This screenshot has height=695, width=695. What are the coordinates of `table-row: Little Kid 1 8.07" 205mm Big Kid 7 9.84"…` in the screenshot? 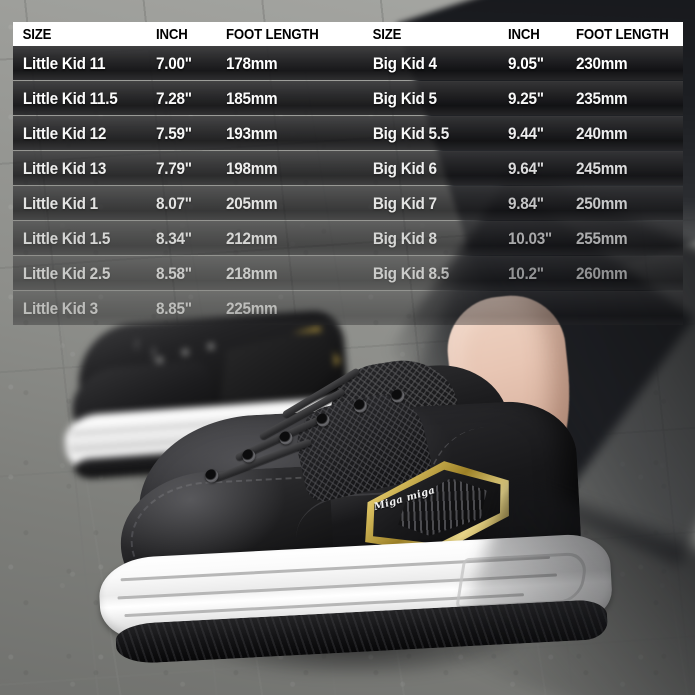 It's located at (348, 203).